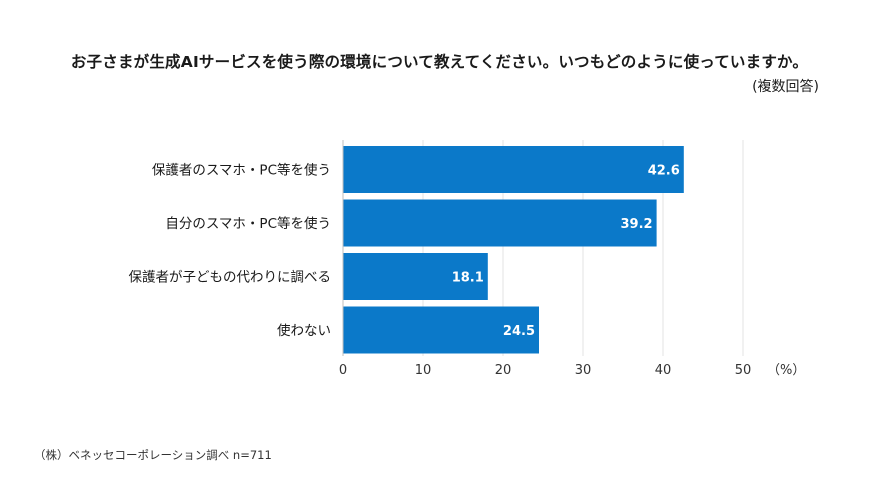  I want to click on source-note: （株）ベネッセコーポレーション調べ n=711, so click(153, 455).